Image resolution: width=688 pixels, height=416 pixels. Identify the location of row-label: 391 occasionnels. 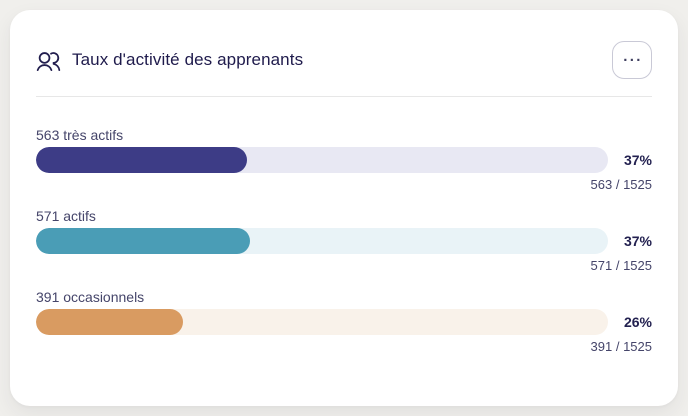
(90, 297).